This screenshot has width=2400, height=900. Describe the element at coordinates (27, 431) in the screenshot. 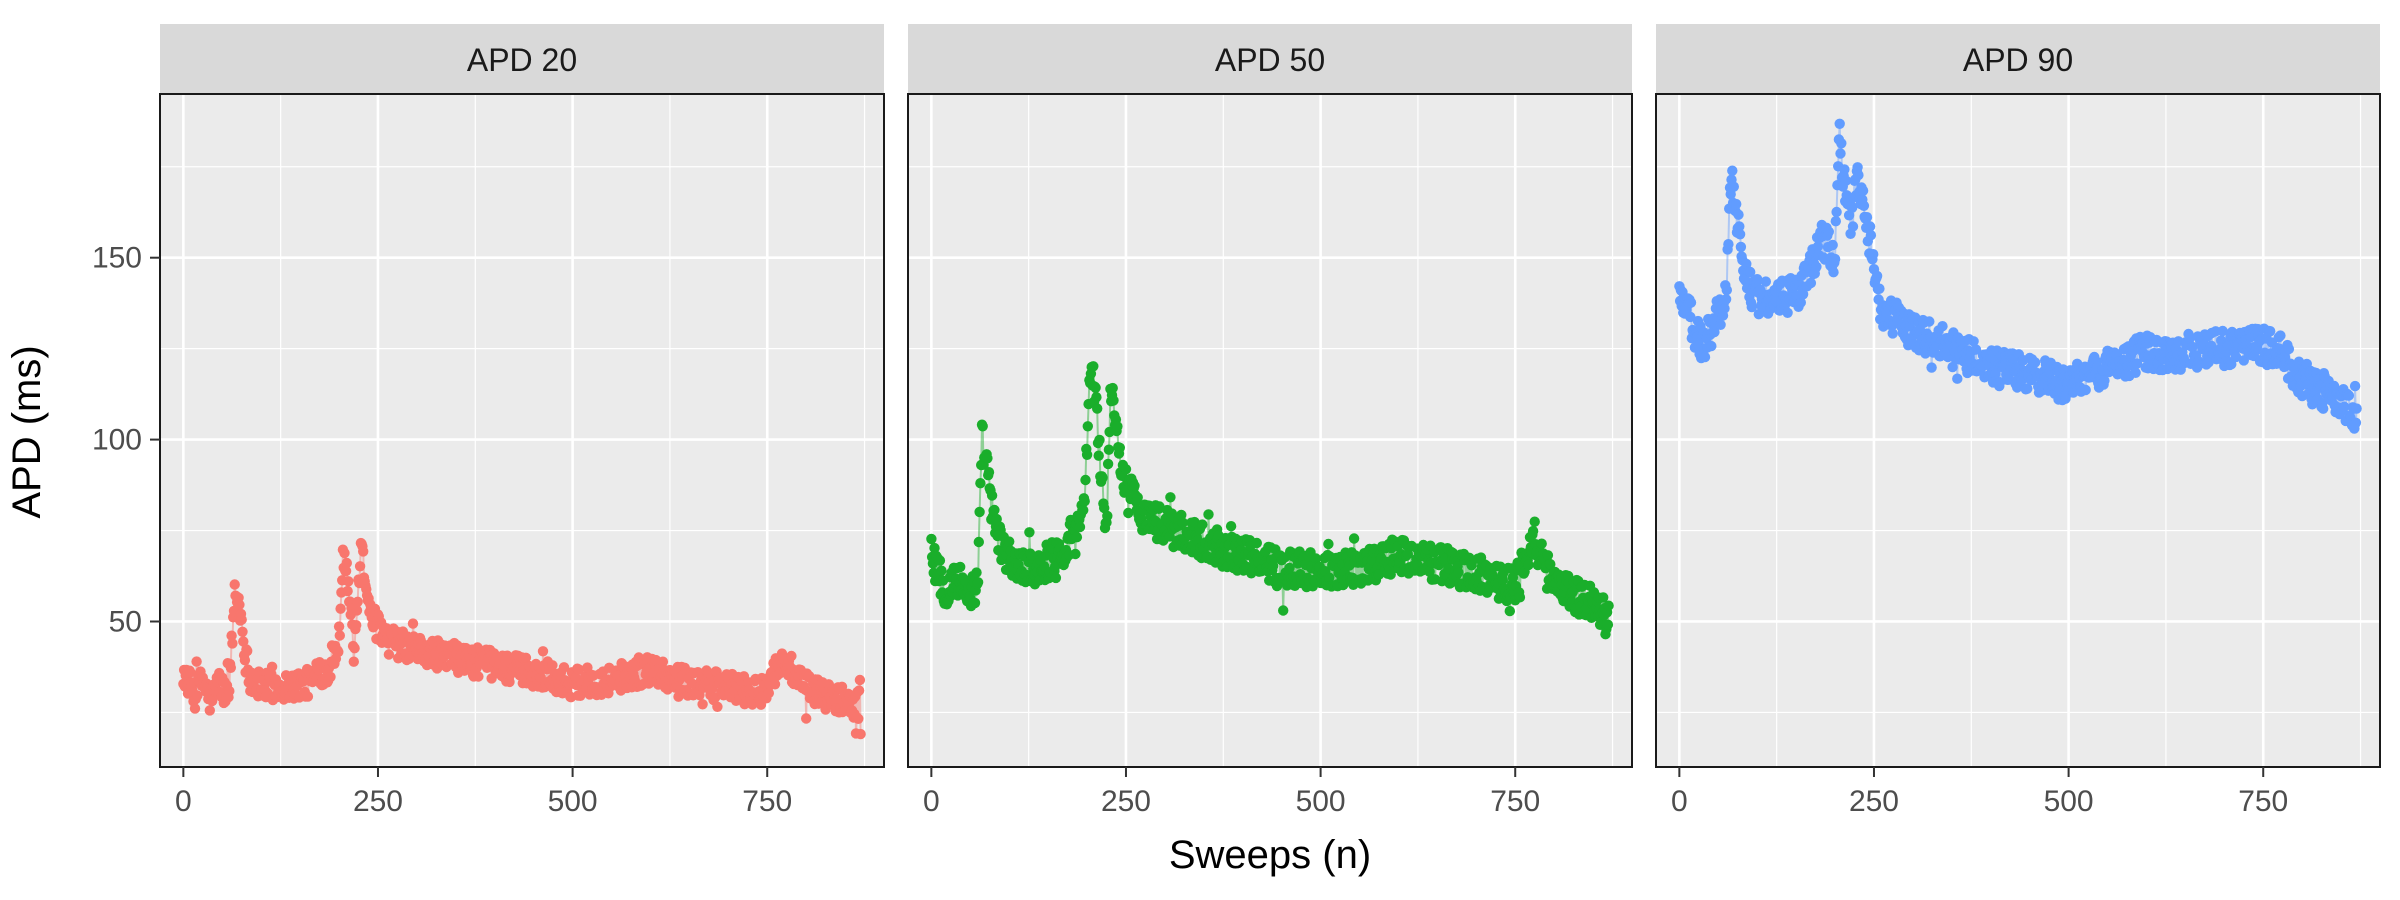

I see `y-axis-title: APD (ms)` at that location.